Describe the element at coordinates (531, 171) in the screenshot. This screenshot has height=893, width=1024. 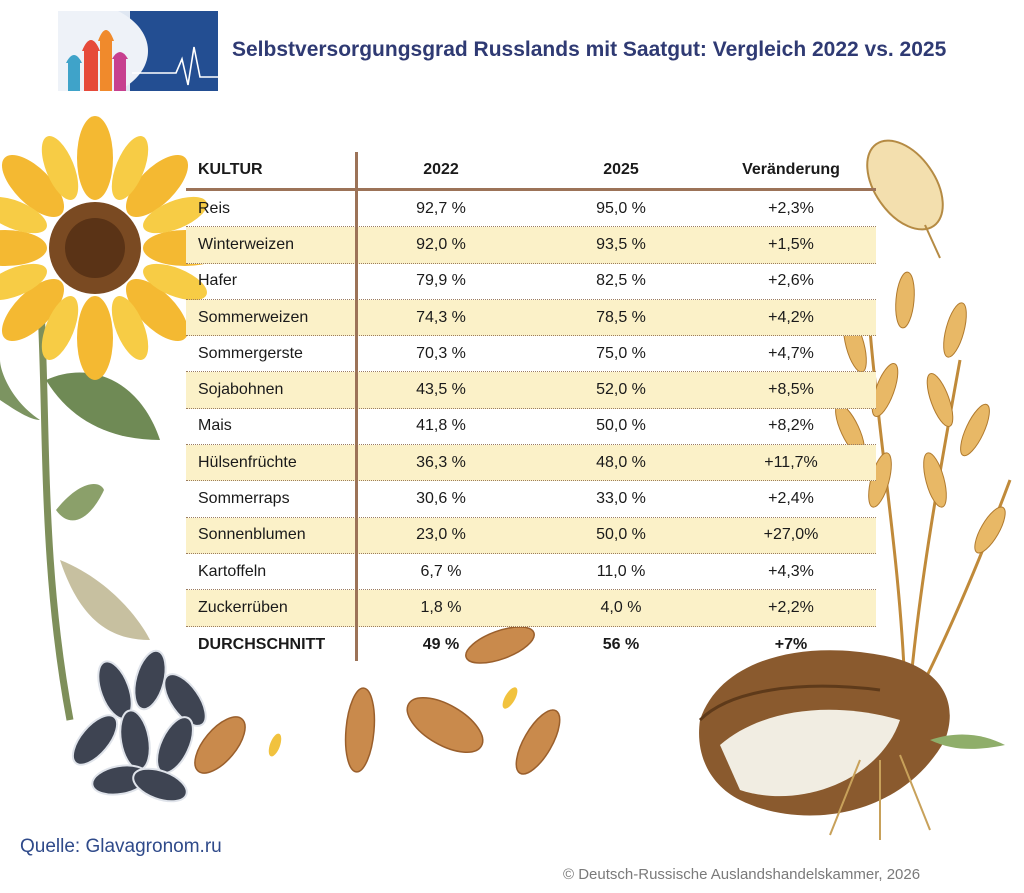
I see `table-header: KULTUR 2022 2025 Veränderung` at that location.